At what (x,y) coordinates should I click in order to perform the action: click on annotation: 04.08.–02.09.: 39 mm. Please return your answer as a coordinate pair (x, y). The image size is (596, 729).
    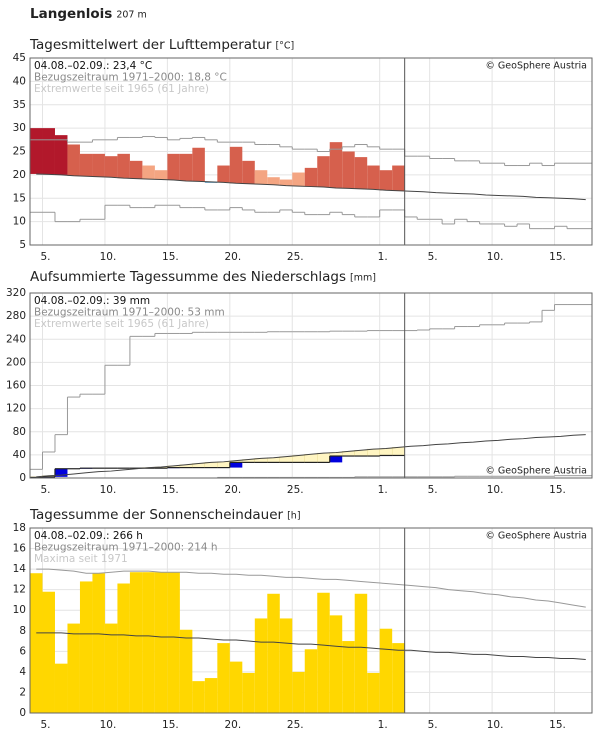
    Looking at the image, I should click on (92, 301).